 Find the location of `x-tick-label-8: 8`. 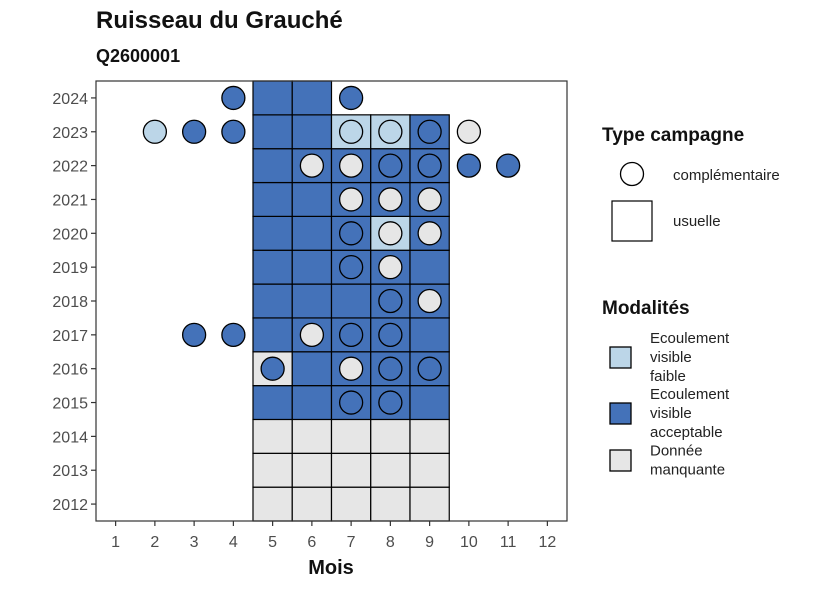

x-tick-label-8: 8 is located at coordinates (390, 542).